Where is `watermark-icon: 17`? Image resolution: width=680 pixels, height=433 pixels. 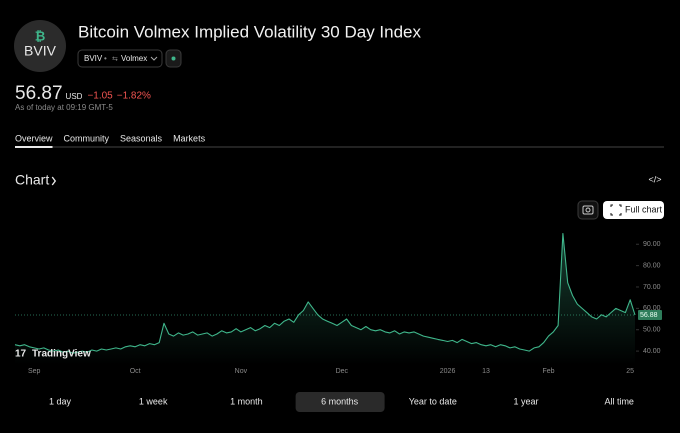
watermark-icon: 17 is located at coordinates (21, 354).